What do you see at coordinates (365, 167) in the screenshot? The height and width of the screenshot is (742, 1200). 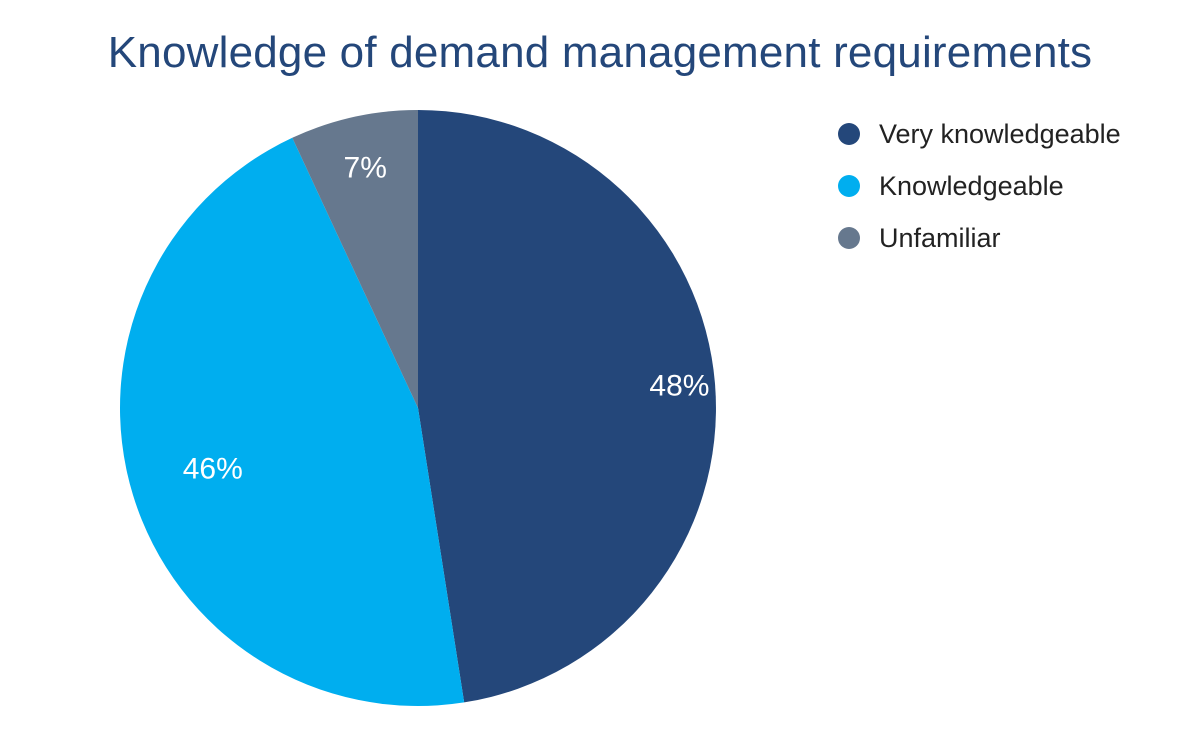 I see `data-label-unfamiliar: 7%` at bounding box center [365, 167].